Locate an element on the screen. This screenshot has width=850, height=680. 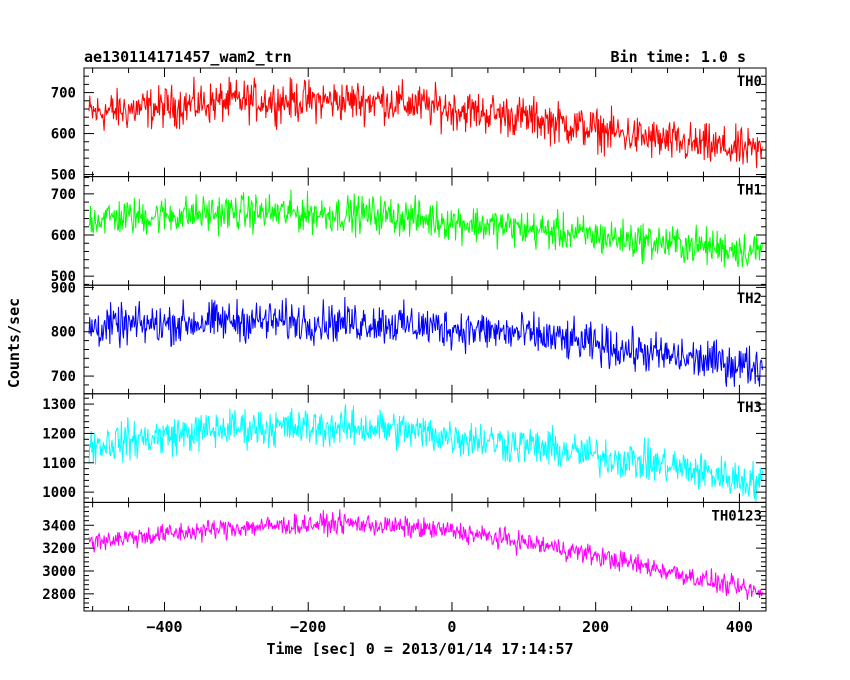
y-tick-label: 1300 is located at coordinates (59, 405).